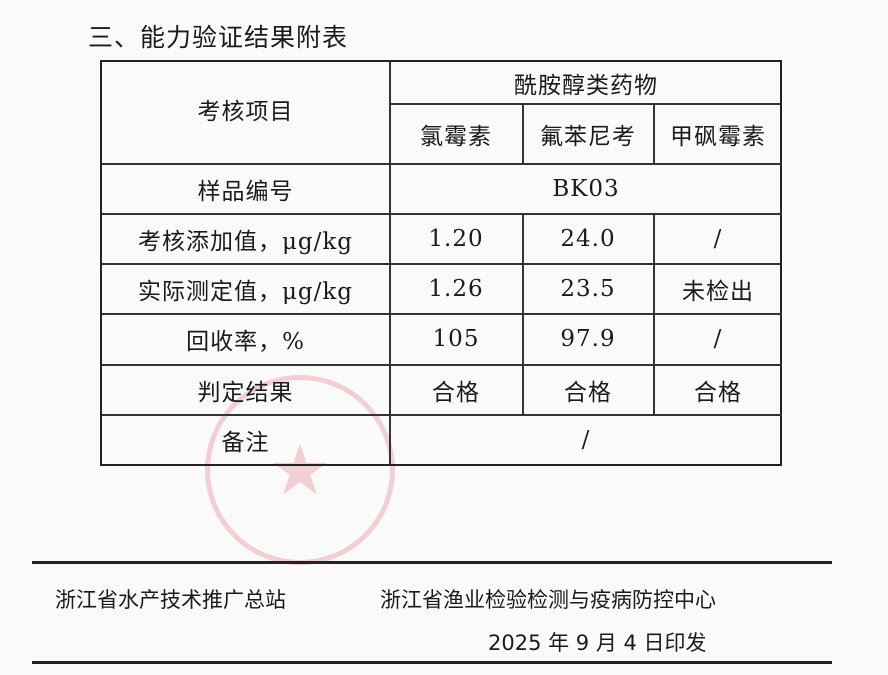 The width and height of the screenshot is (888, 675). I want to click on header-drug: 氟苯尼考, so click(588, 136).